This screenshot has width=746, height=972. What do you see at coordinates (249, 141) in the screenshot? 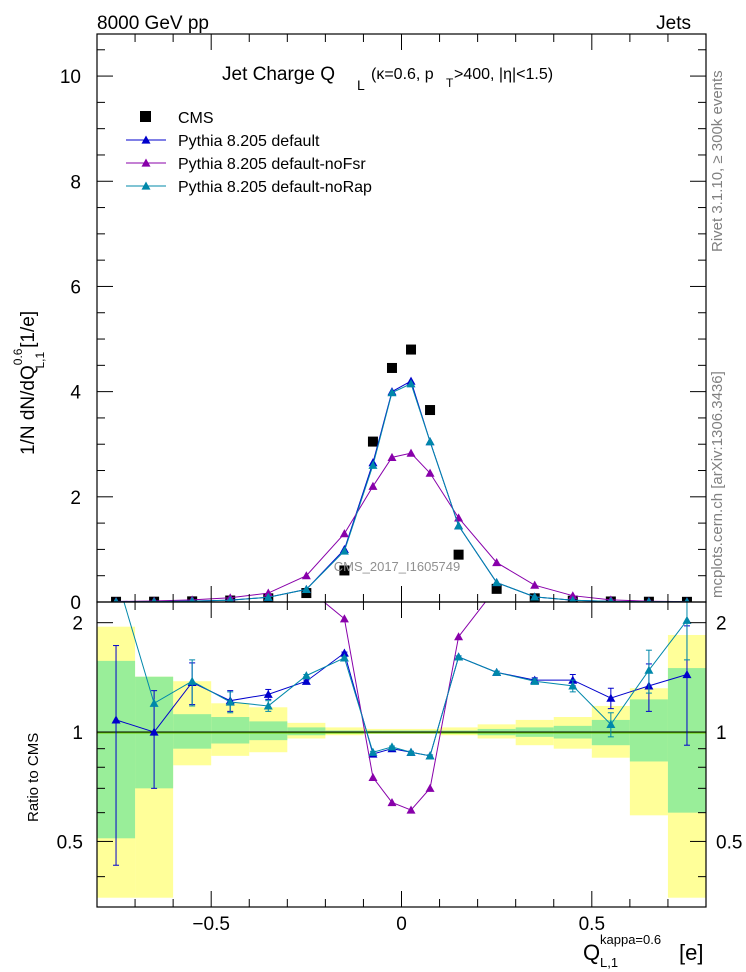
I see `legend-label: Pythia 8.205 default` at bounding box center [249, 141].